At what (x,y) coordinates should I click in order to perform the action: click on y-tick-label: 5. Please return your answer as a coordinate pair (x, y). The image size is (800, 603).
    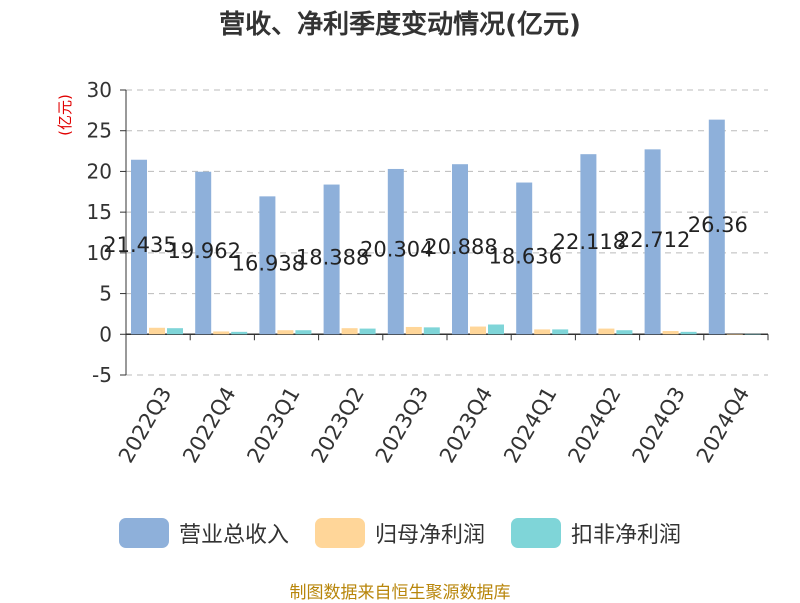
    Looking at the image, I should click on (105, 294).